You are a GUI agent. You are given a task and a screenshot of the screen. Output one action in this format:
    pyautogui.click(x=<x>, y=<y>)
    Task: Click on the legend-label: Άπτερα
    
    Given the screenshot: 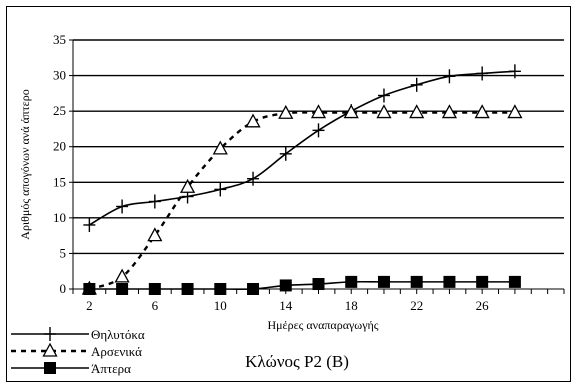 What is the action you would take?
    pyautogui.click(x=111, y=368)
    